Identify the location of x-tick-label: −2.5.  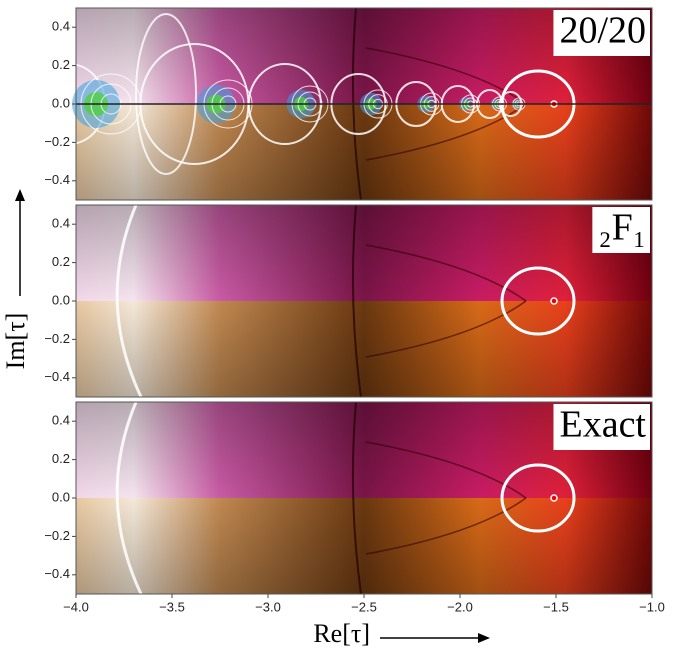
(364, 606).